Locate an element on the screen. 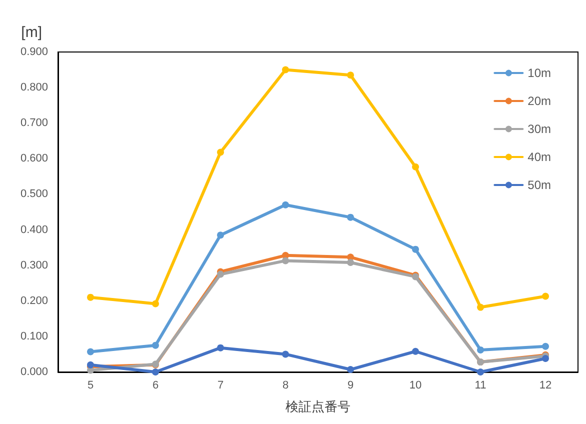  y-tick-label: 0.900 is located at coordinates (34, 52).